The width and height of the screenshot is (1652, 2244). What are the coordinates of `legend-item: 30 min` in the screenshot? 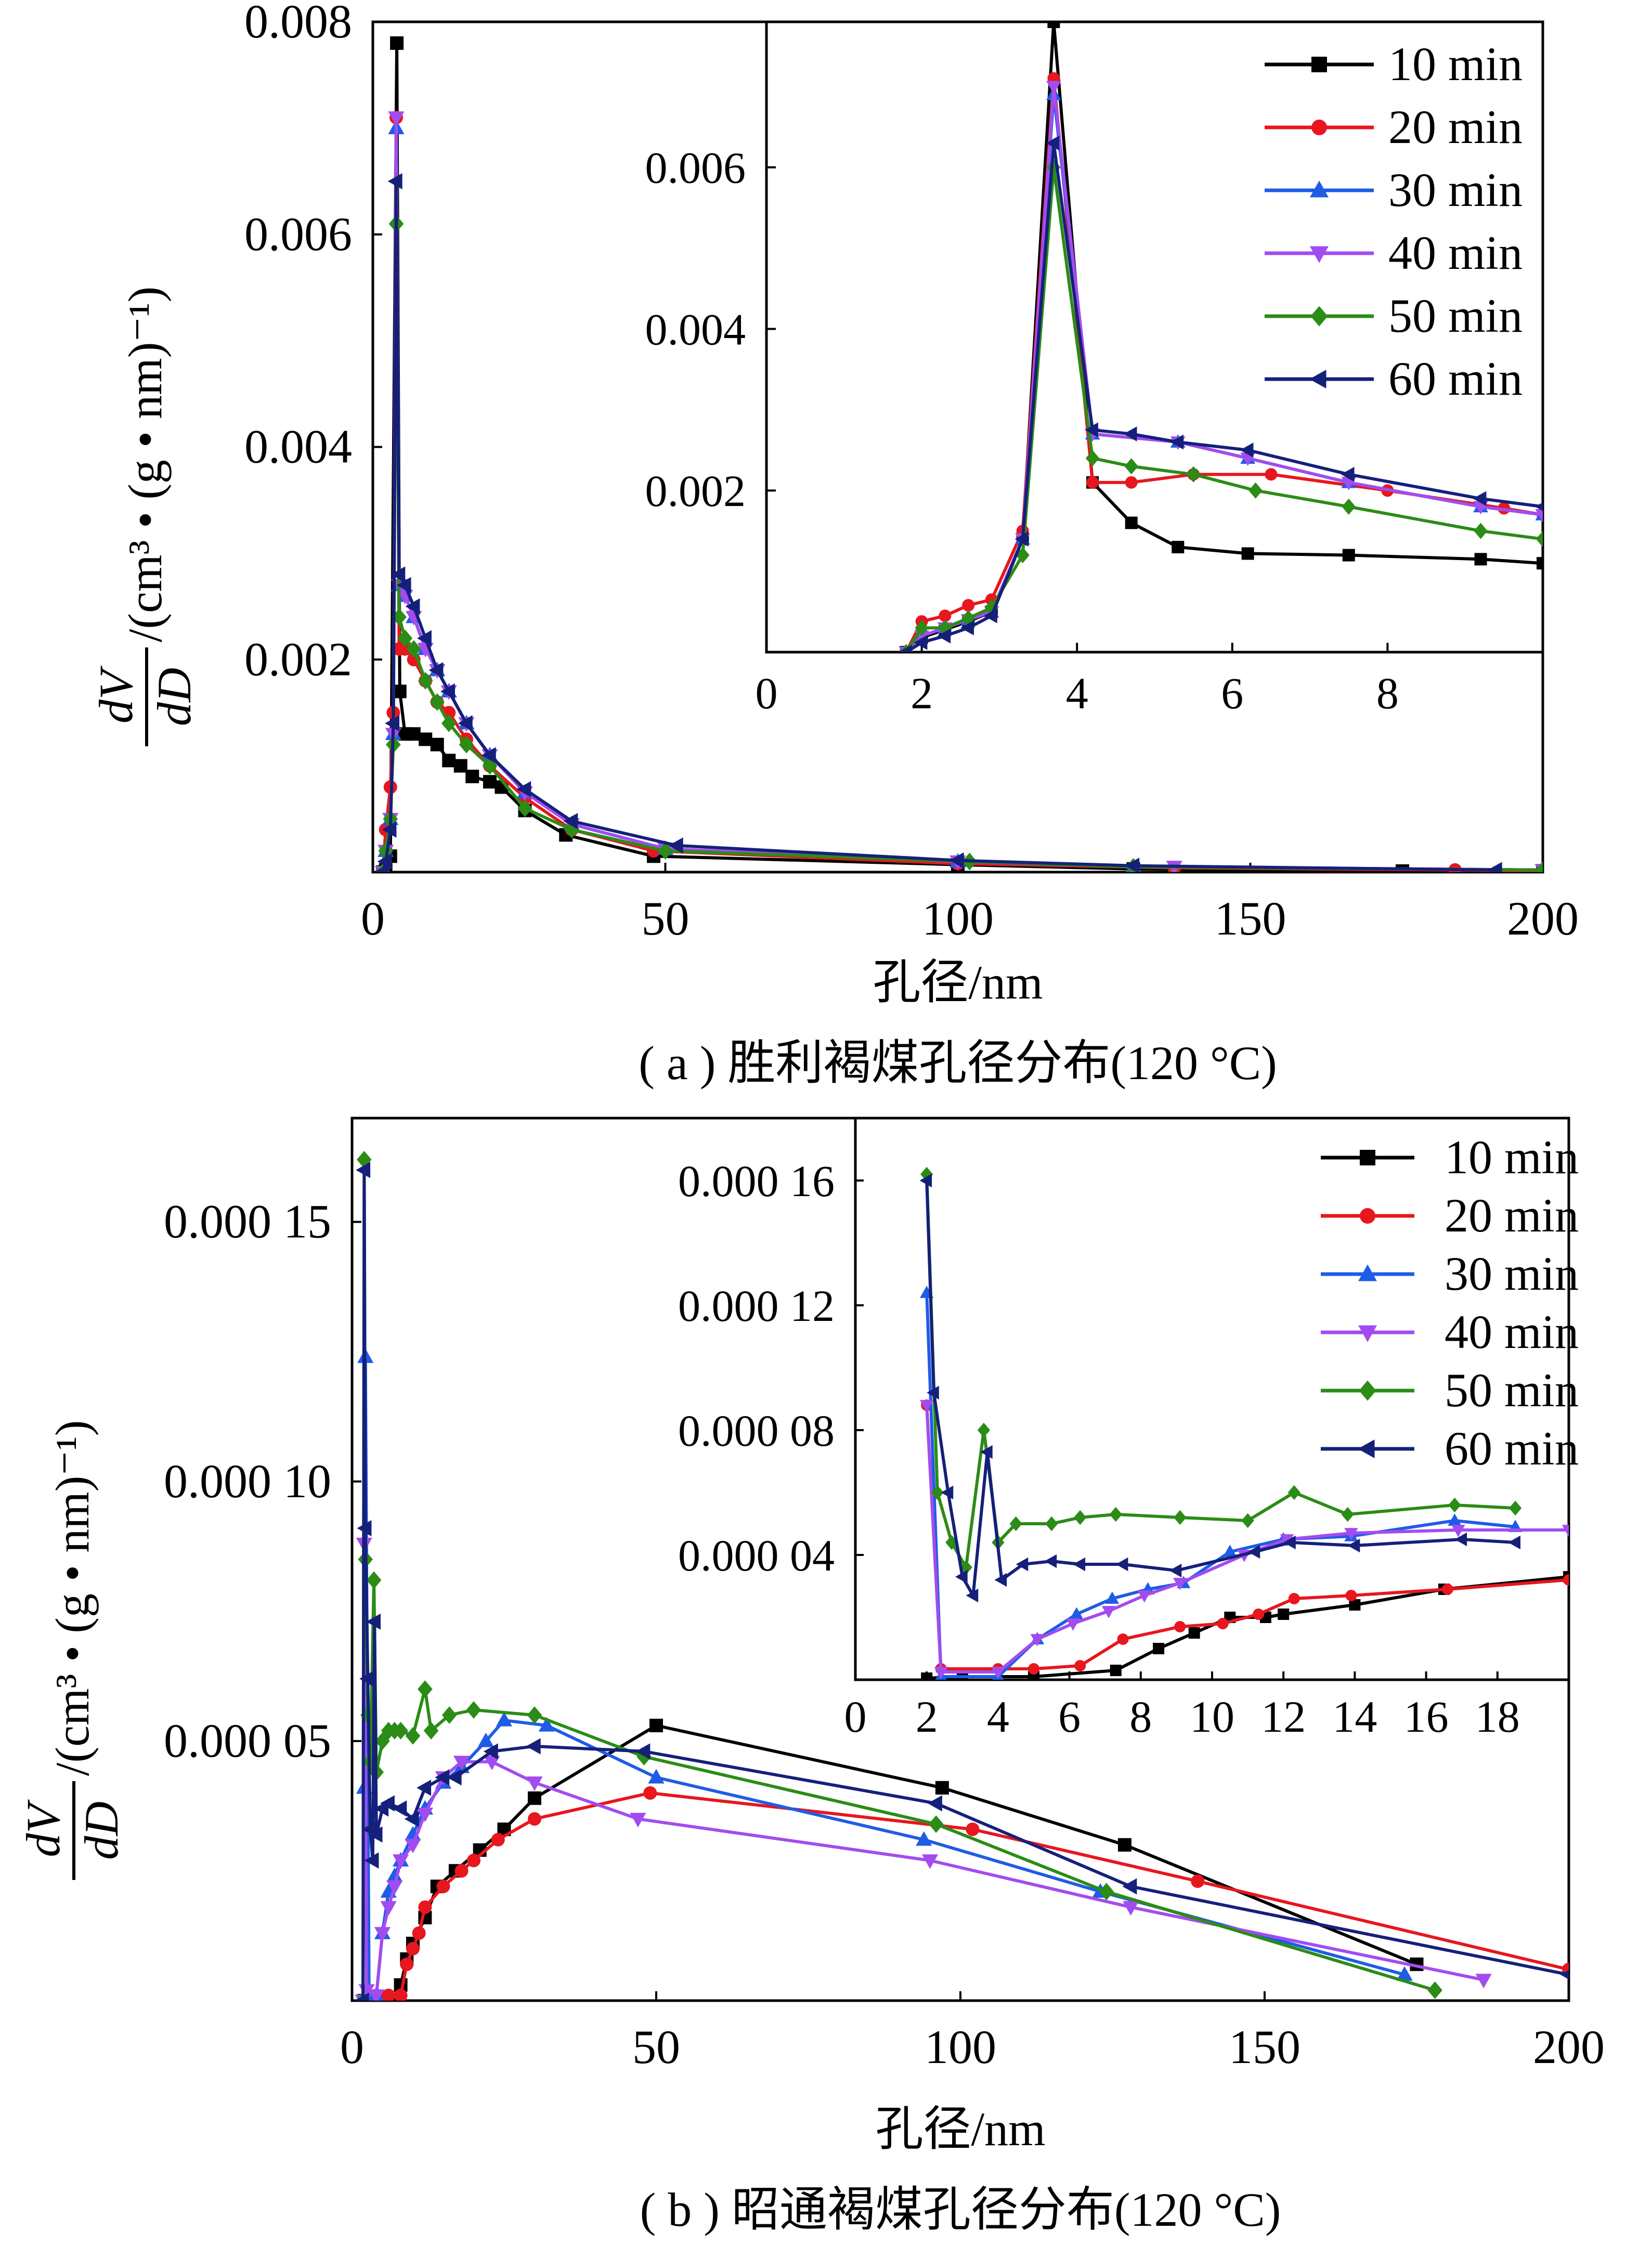 It's located at (1450, 1273).